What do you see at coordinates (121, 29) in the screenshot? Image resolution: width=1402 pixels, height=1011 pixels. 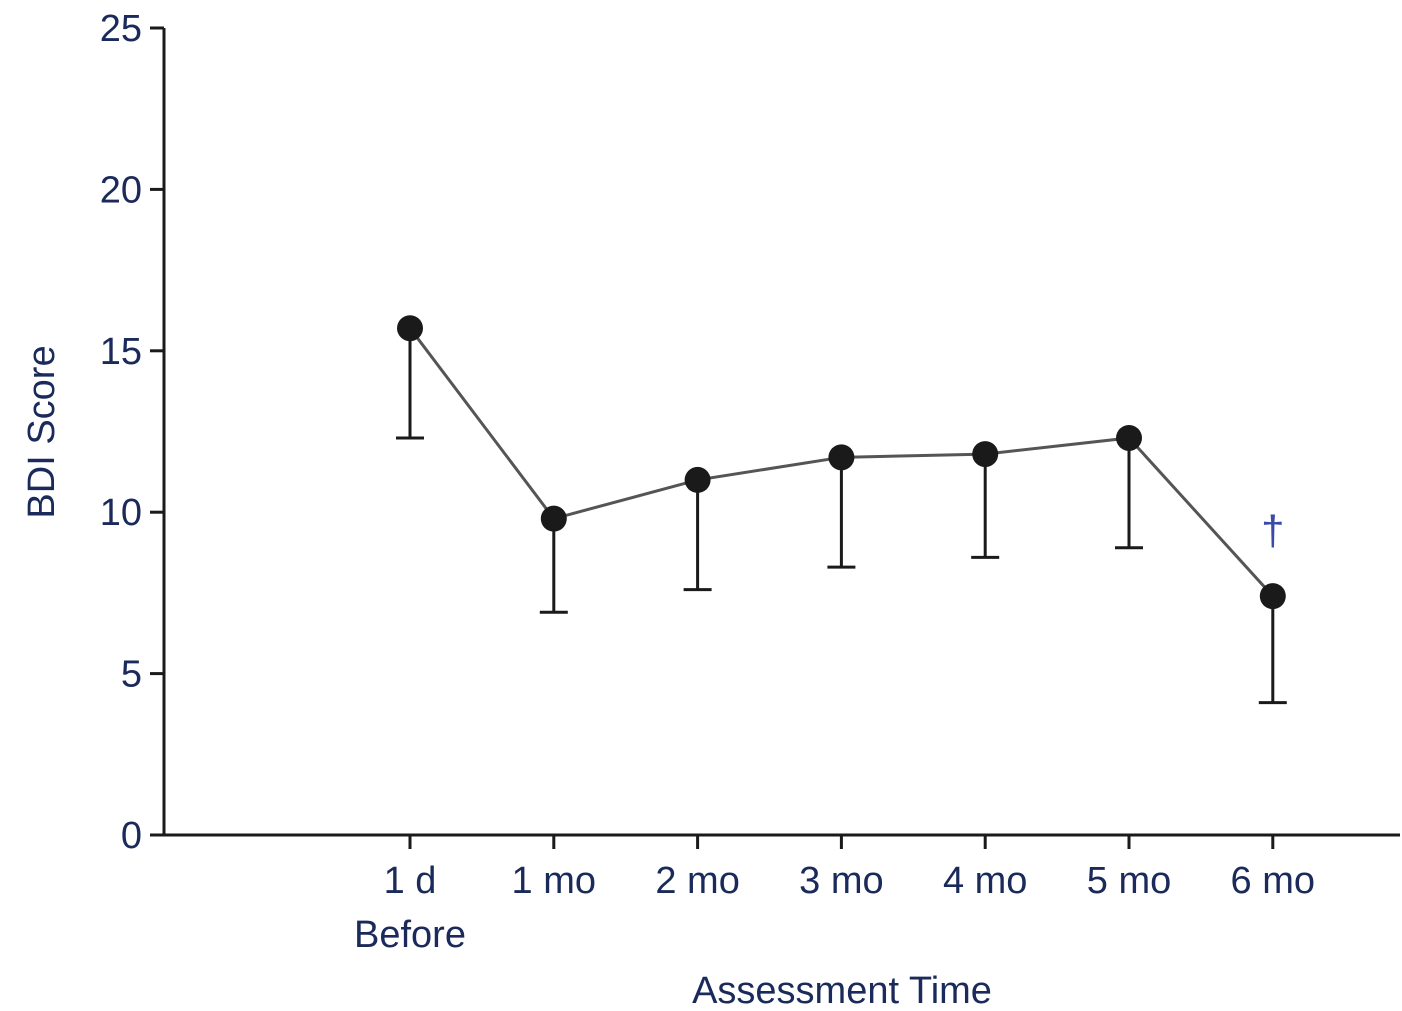 I see `y-tick-label: 25` at bounding box center [121, 29].